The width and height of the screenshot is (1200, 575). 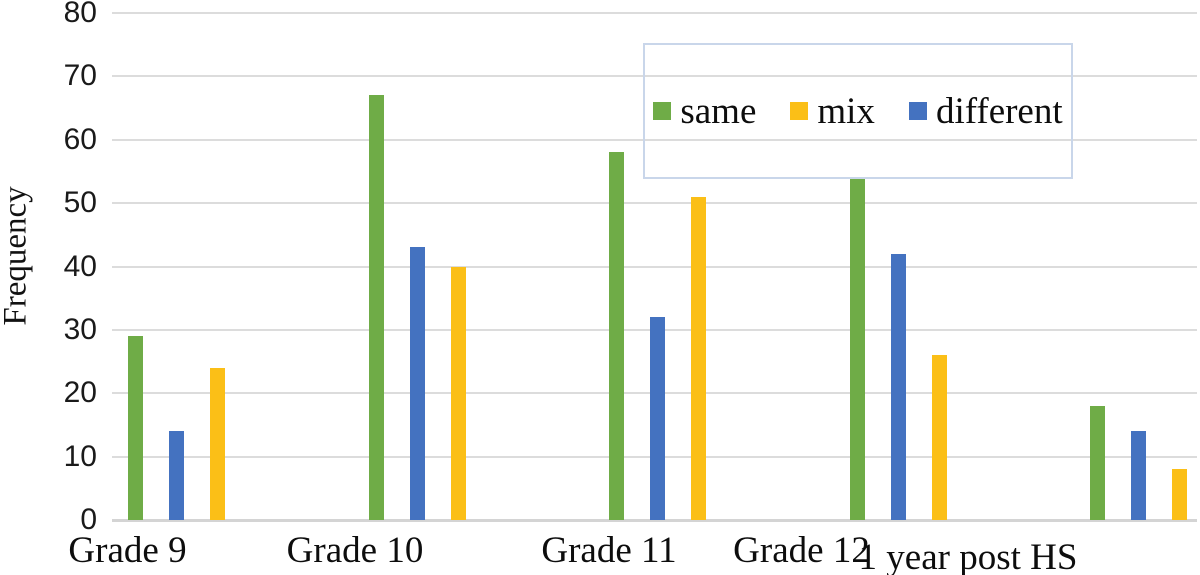 I want to click on legend-item-mix: mix, so click(x=832, y=111).